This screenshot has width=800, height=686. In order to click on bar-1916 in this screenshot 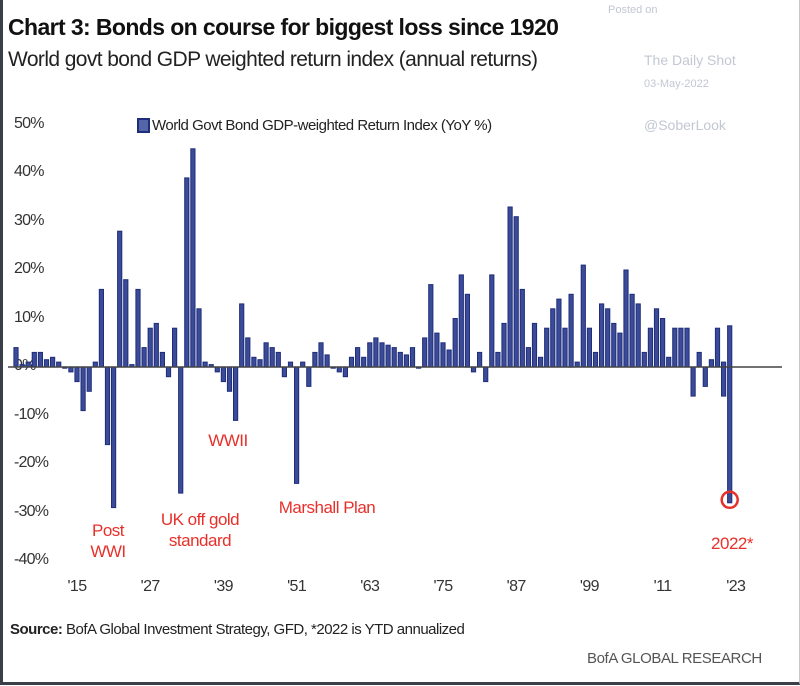, I will do `click(83, 389)`.